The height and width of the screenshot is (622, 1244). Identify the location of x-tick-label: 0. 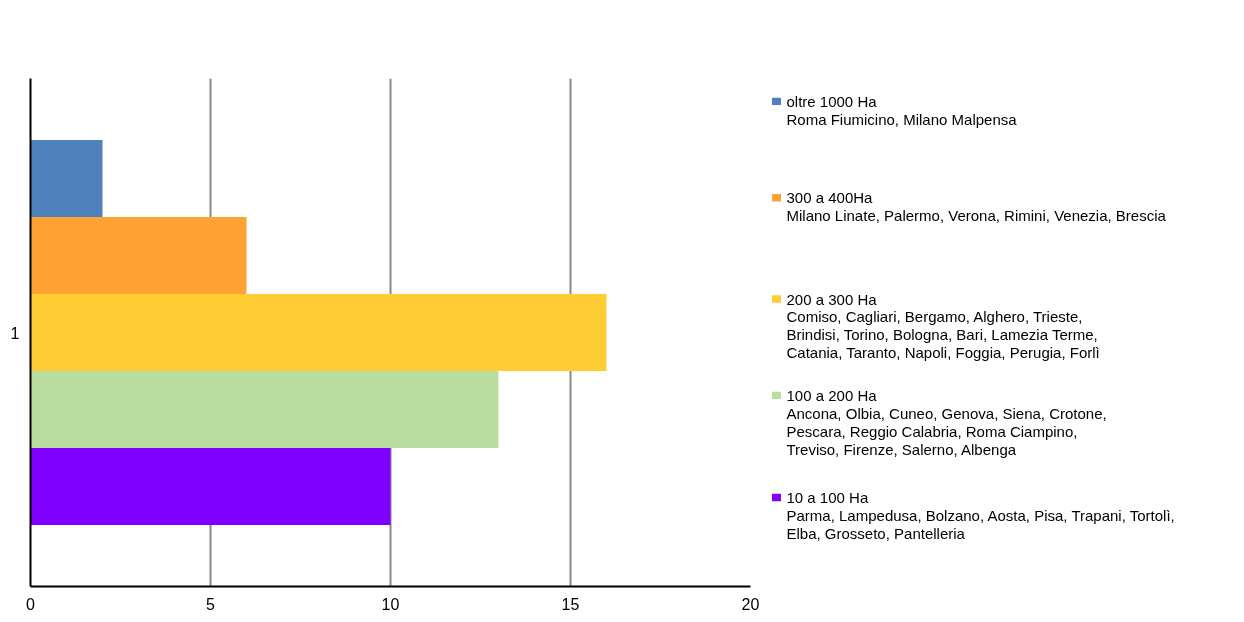
(31, 604).